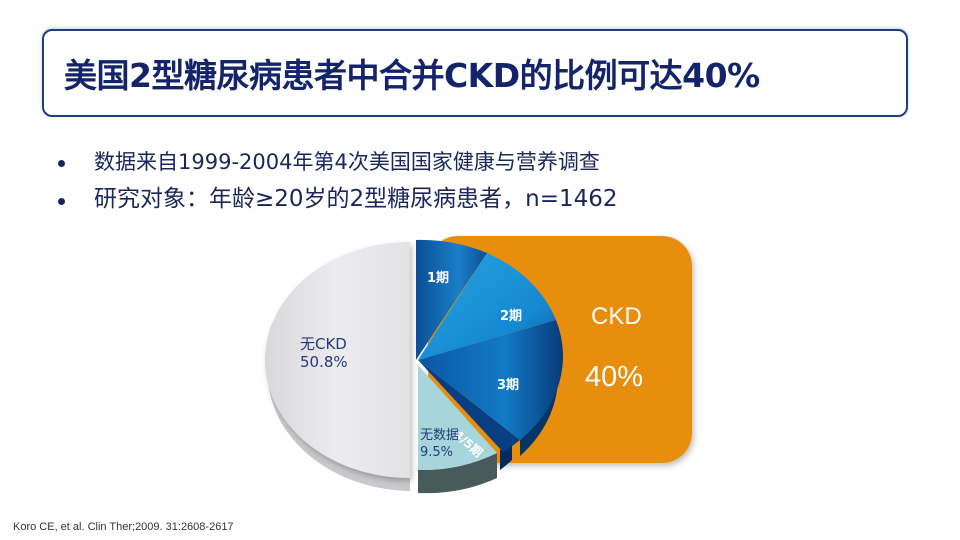 This screenshot has width=960, height=540. Describe the element at coordinates (324, 362) in the screenshot. I see `label-no-ckd-value: 50.8%` at that location.